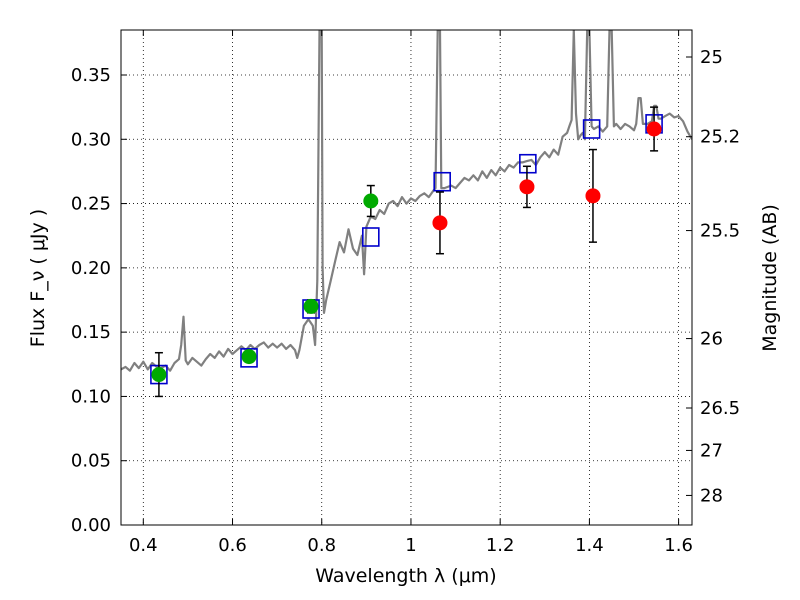  What do you see at coordinates (91, 396) in the screenshot?
I see `y-tick-label: 0.10` at bounding box center [91, 396].